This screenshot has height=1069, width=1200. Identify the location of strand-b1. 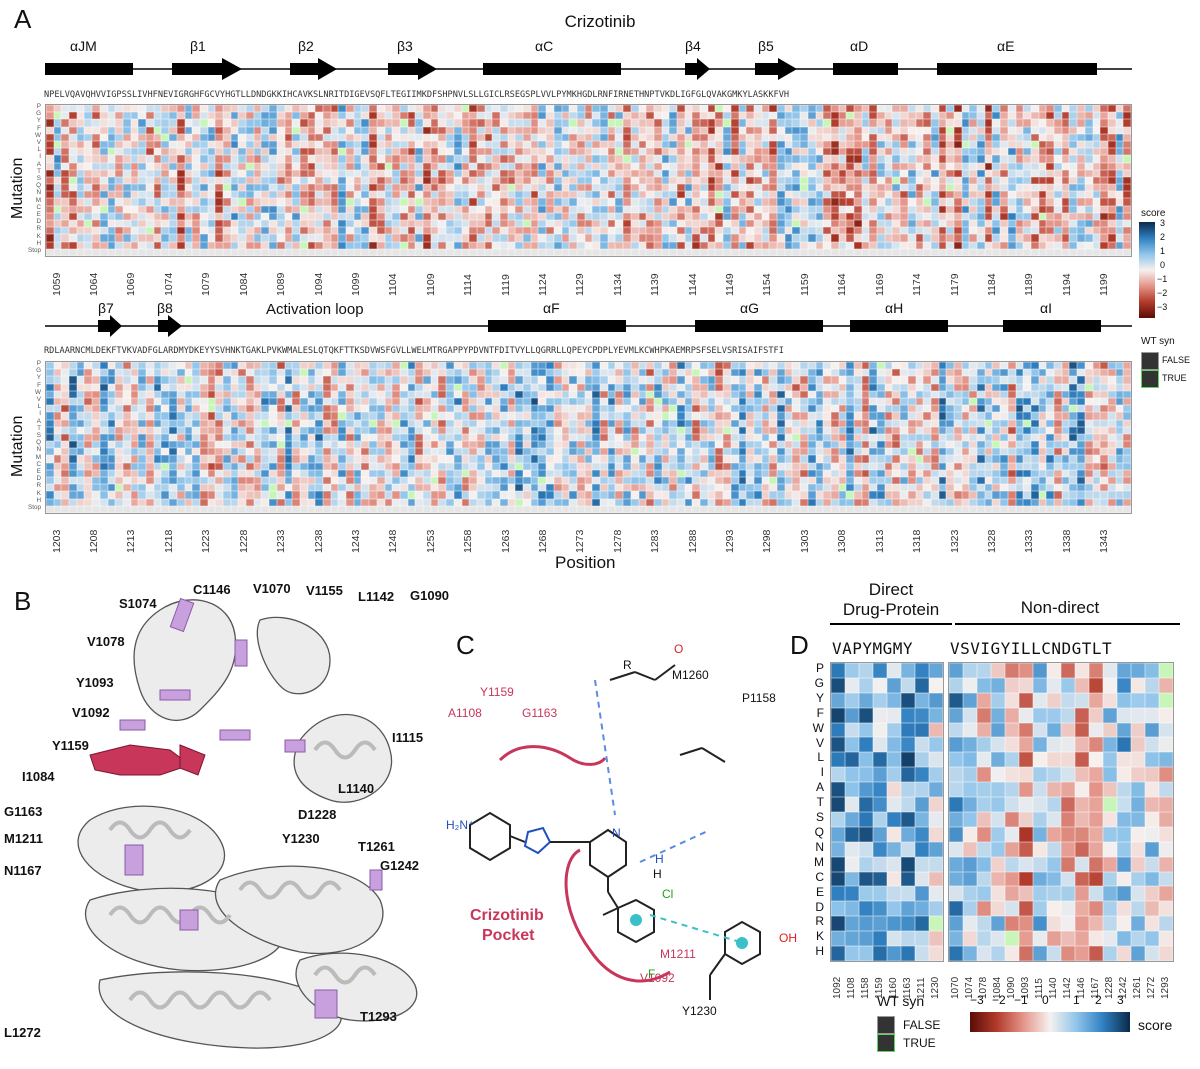
(207, 69).